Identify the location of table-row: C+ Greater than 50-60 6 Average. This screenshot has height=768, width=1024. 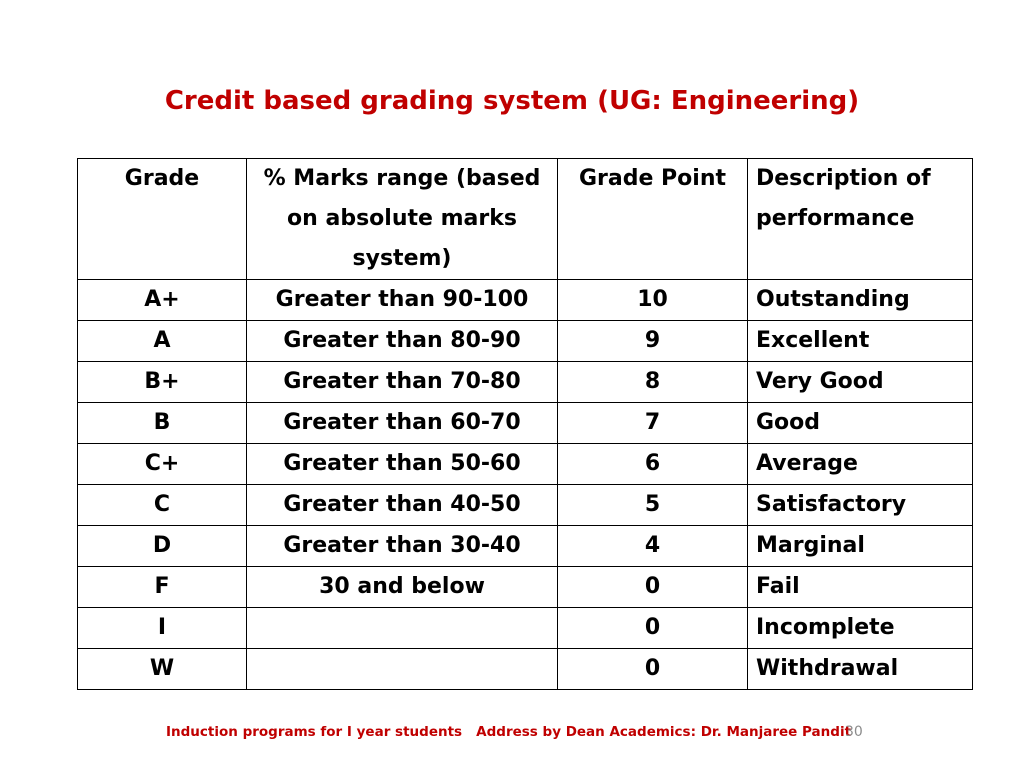
(525, 464).